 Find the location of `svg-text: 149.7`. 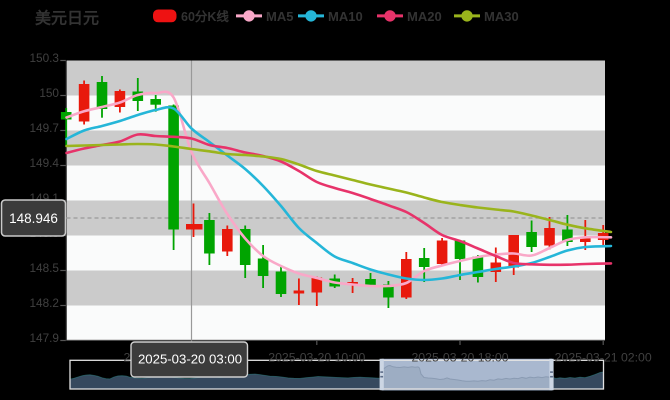

svg-text: 149.7 is located at coordinates (44, 128).